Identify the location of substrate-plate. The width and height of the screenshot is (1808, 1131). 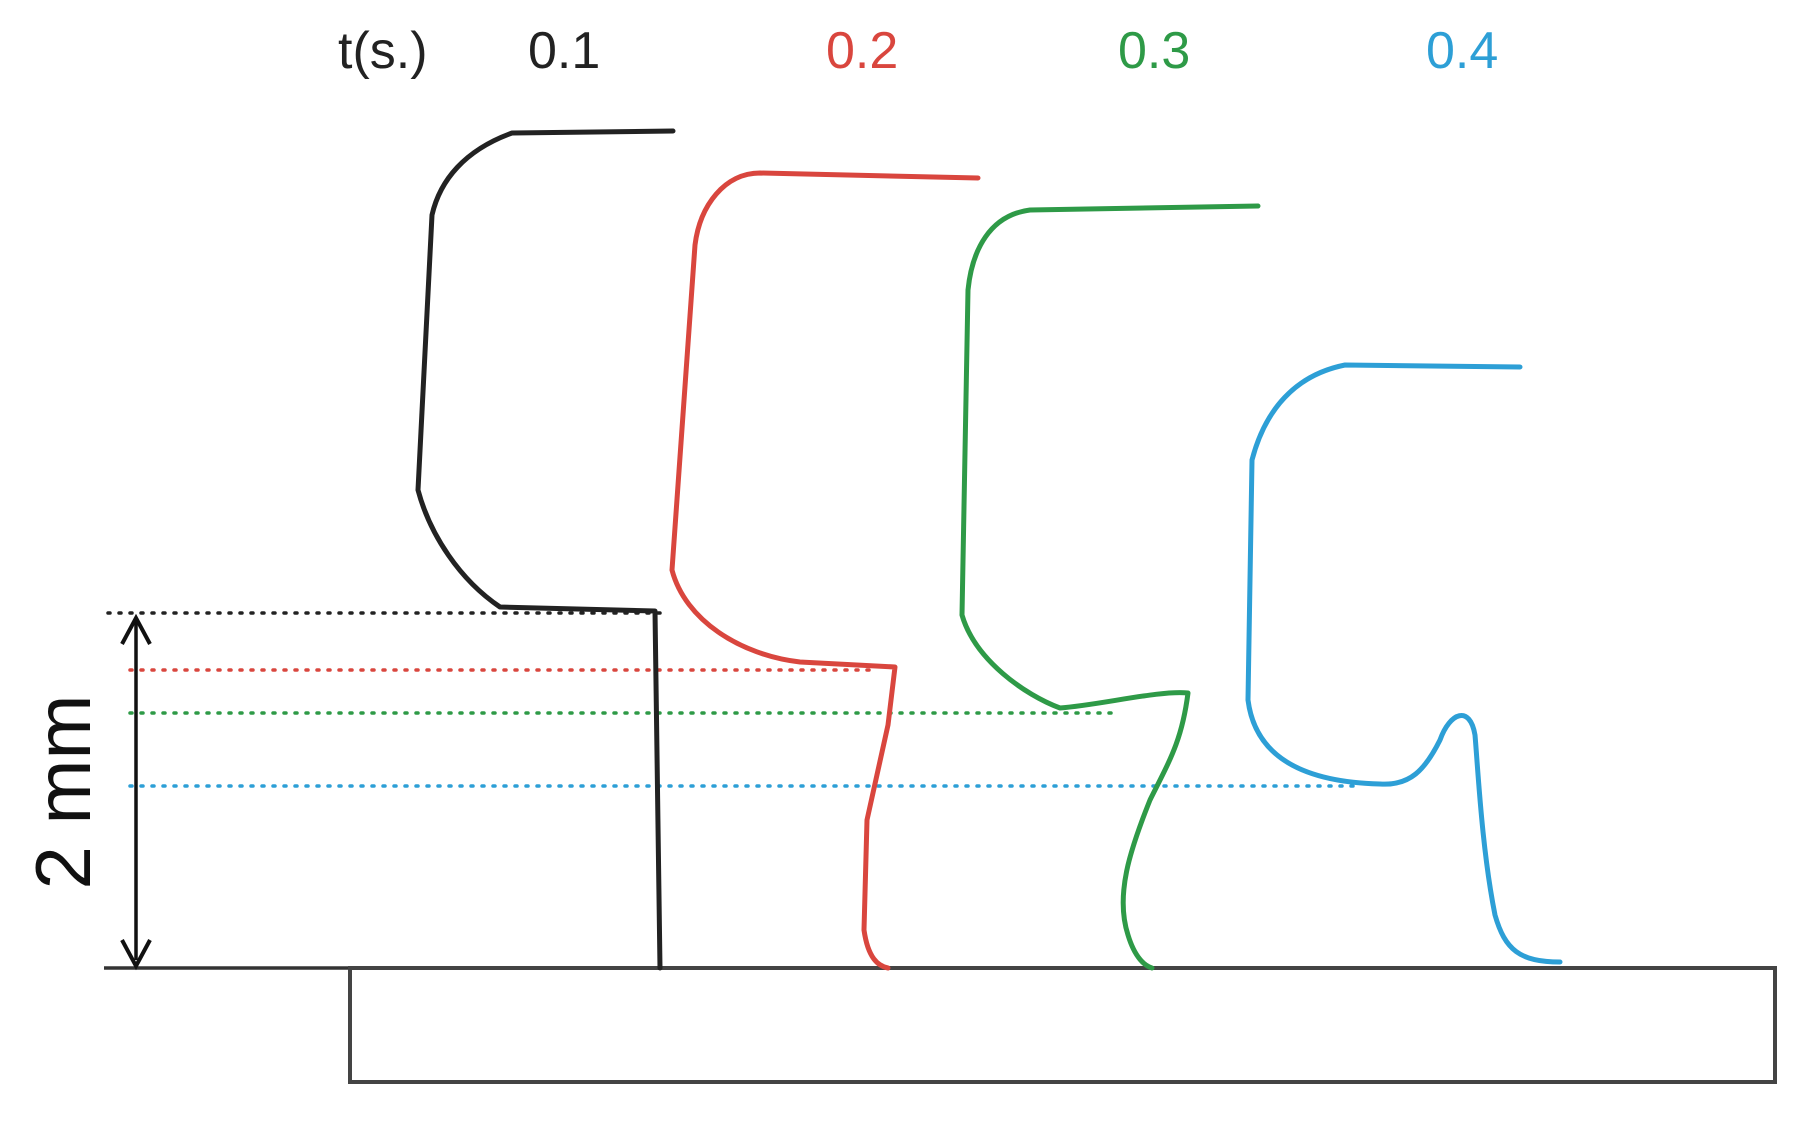
(1062, 1025).